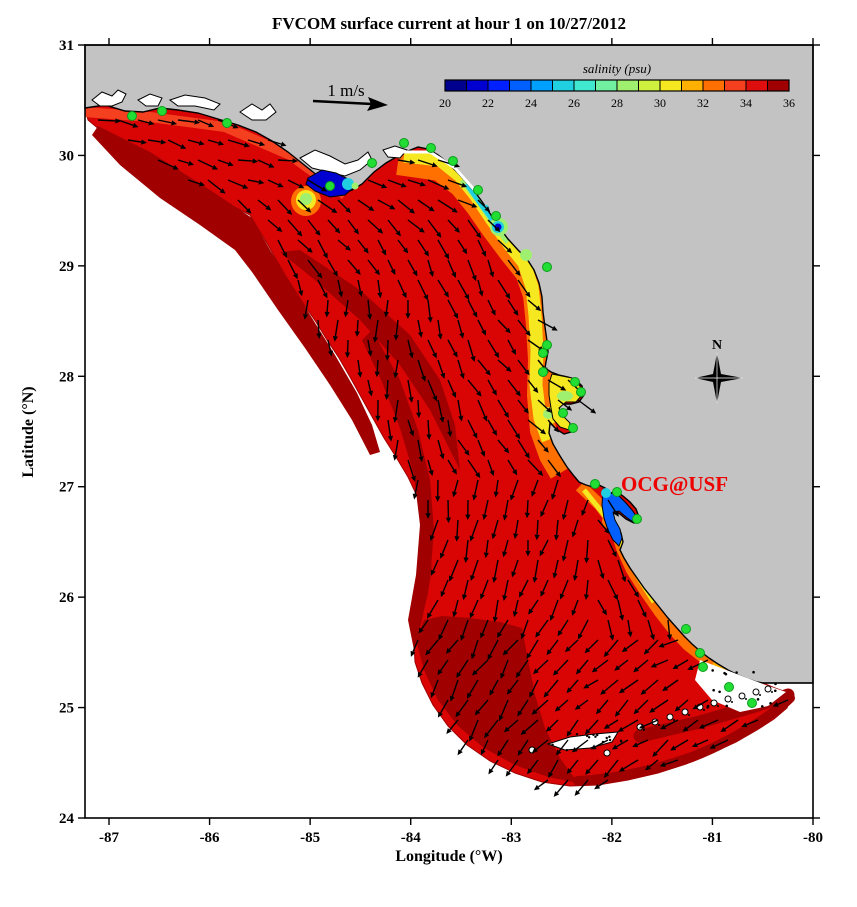 This screenshot has width=857, height=907. I want to click on bigbend-marsh-sliver, so click(440, 172).